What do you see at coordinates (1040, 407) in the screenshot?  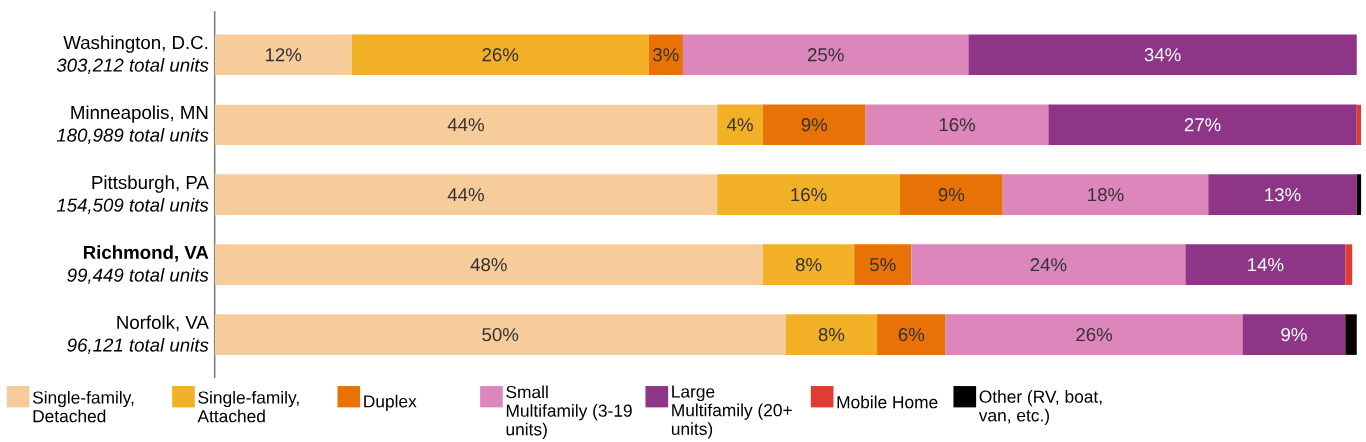 I see `legend-label: Other (RV, boat, van, etc.)` at bounding box center [1040, 407].